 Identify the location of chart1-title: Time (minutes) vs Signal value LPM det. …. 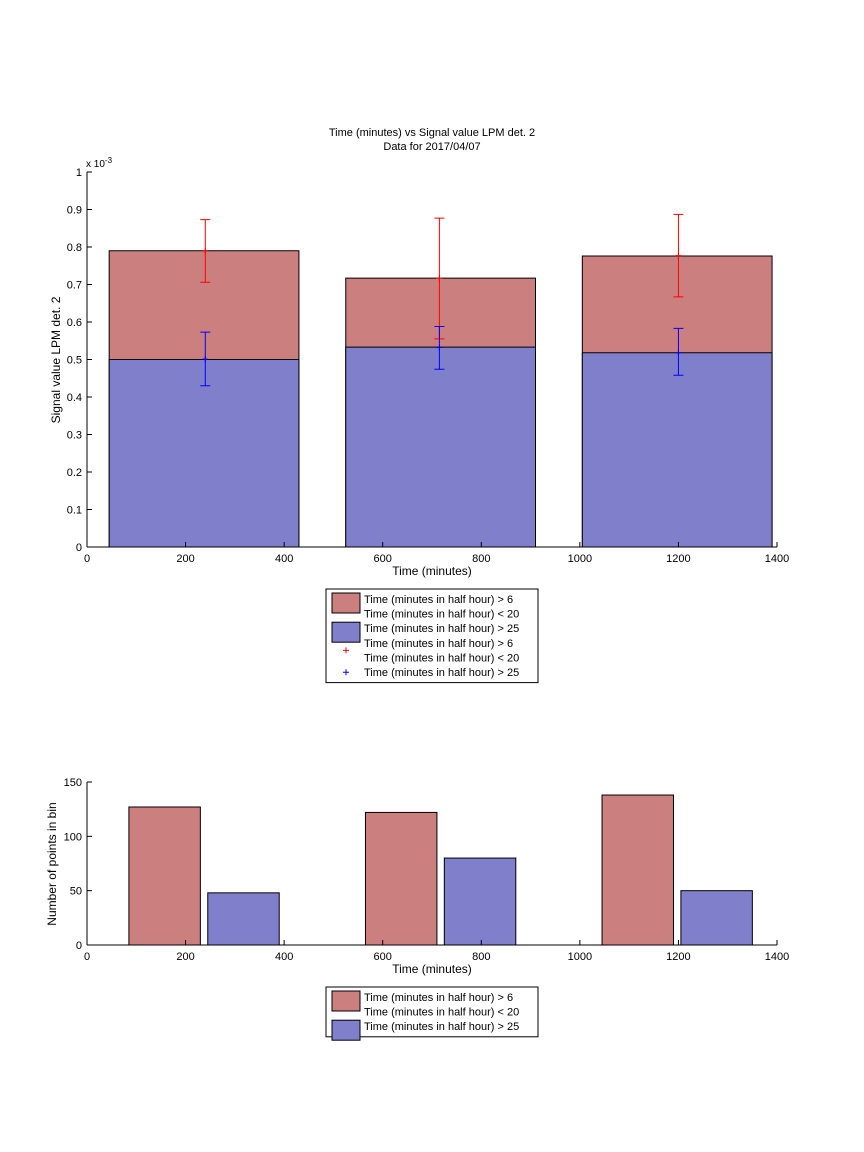
(432, 133).